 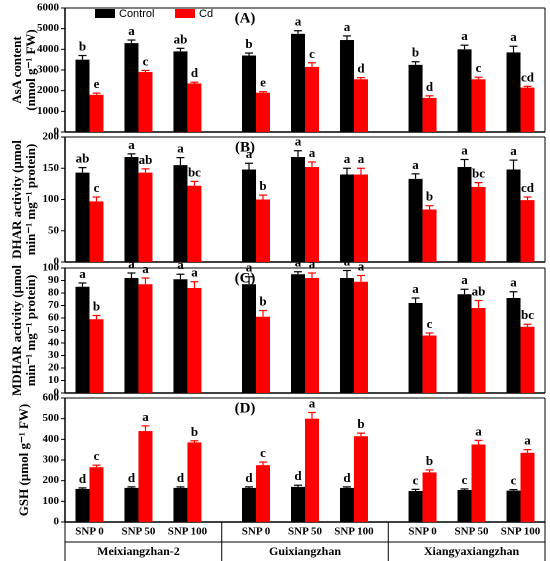 I want to click on y-tick-label: 600, so click(x=51, y=398).